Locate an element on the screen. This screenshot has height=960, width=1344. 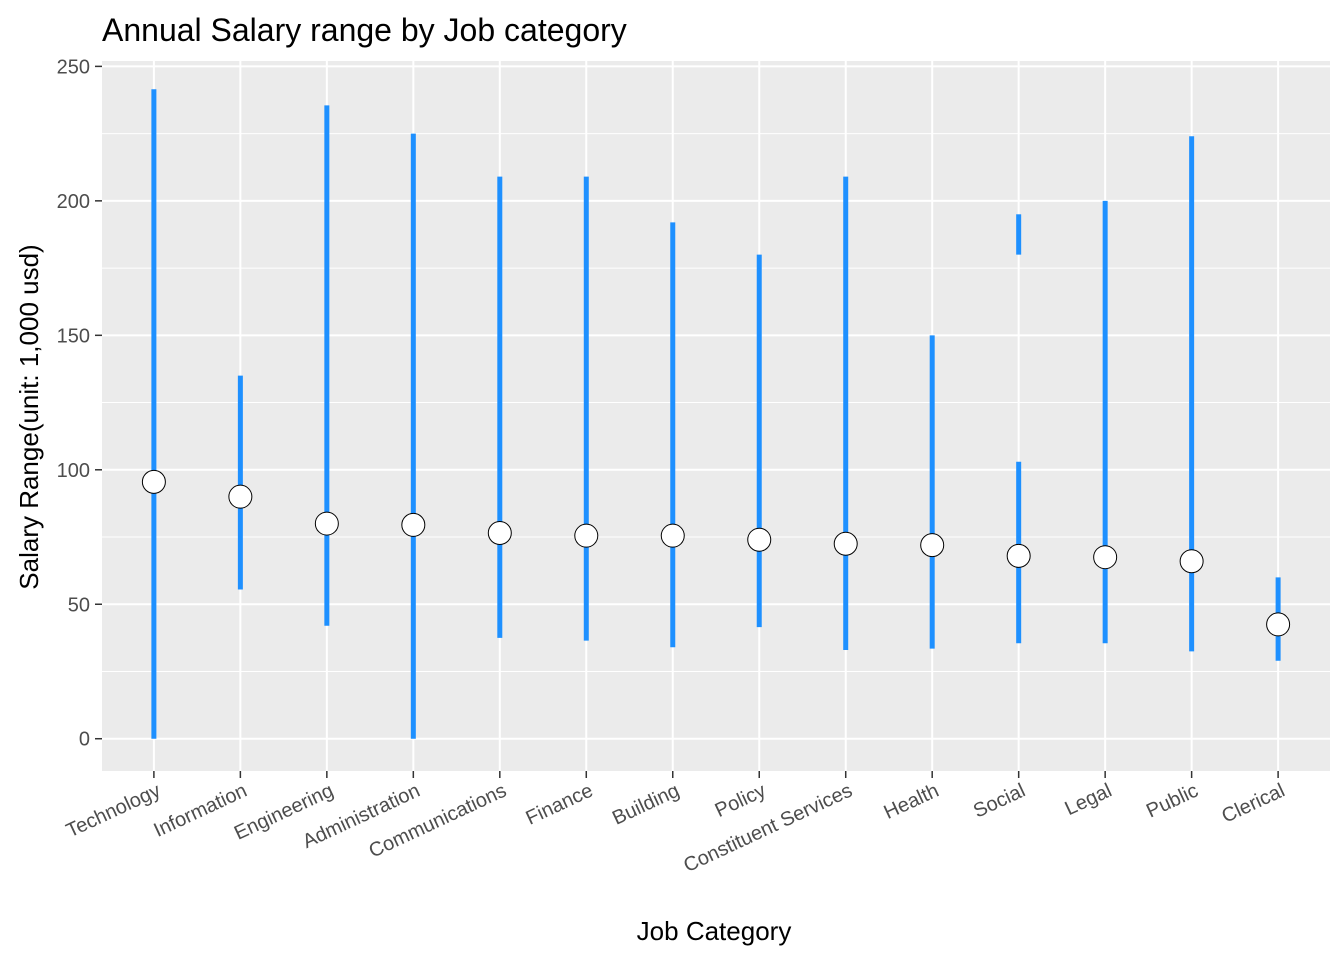
y-tick-label: 200 is located at coordinates (73, 202).